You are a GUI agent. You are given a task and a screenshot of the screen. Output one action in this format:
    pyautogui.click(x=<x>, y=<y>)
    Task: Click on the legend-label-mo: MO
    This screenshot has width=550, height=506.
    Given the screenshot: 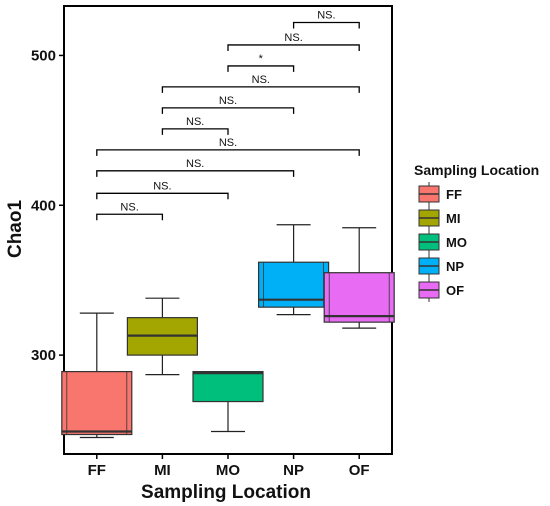 What is the action you would take?
    pyautogui.click(x=456, y=242)
    